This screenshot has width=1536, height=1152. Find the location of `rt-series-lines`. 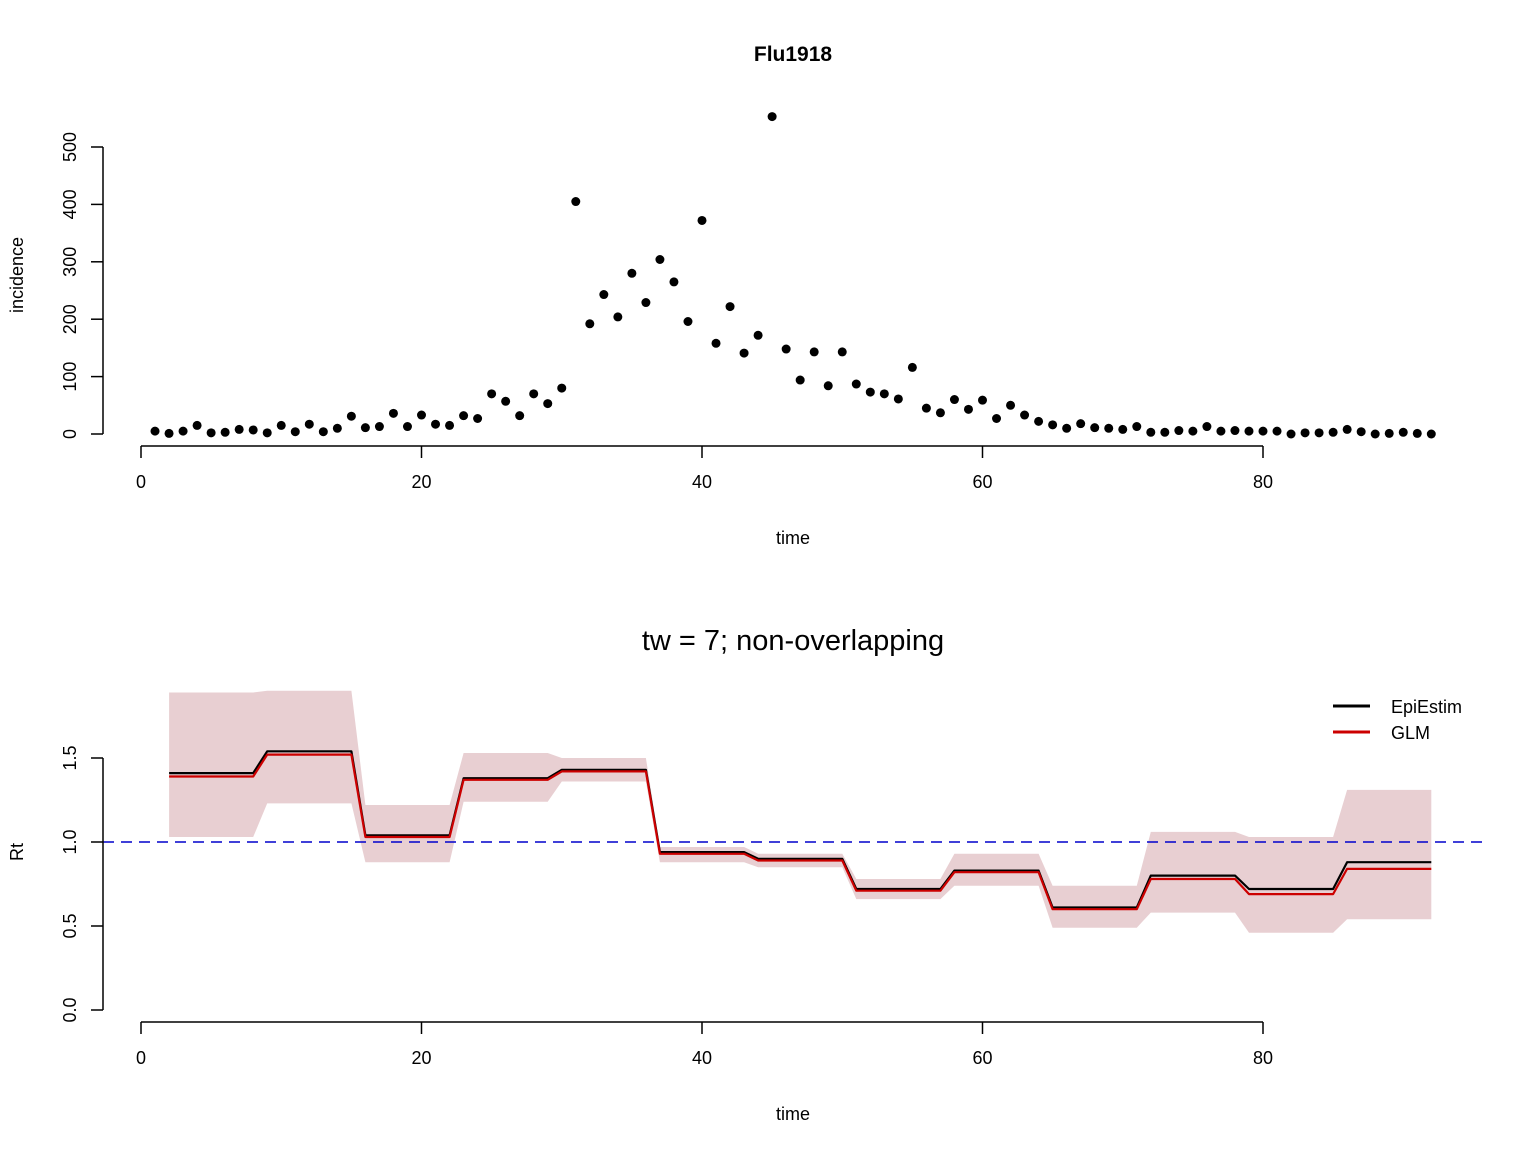

rt-series-lines is located at coordinates (800, 830).